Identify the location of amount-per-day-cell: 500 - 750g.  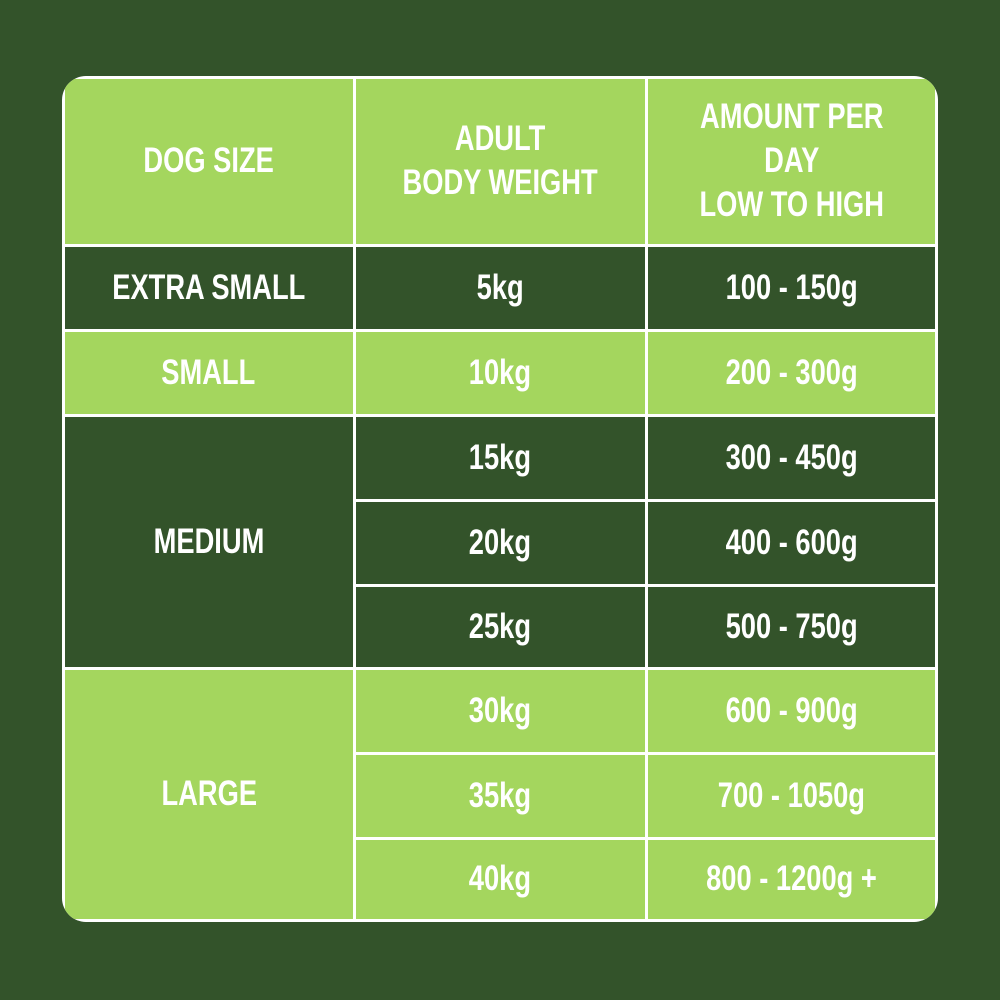
(791, 626).